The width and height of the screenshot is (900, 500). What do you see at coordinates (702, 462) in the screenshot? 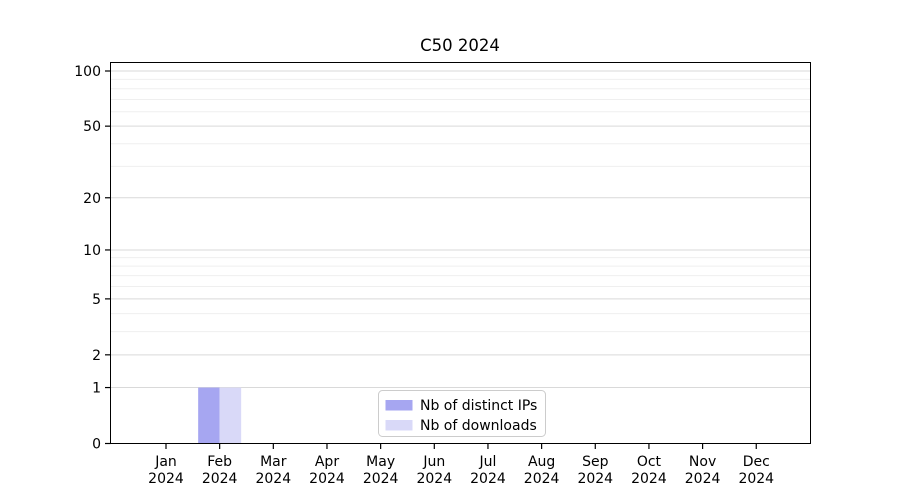
I see `x-tick-label-month: Nov` at bounding box center [702, 462].